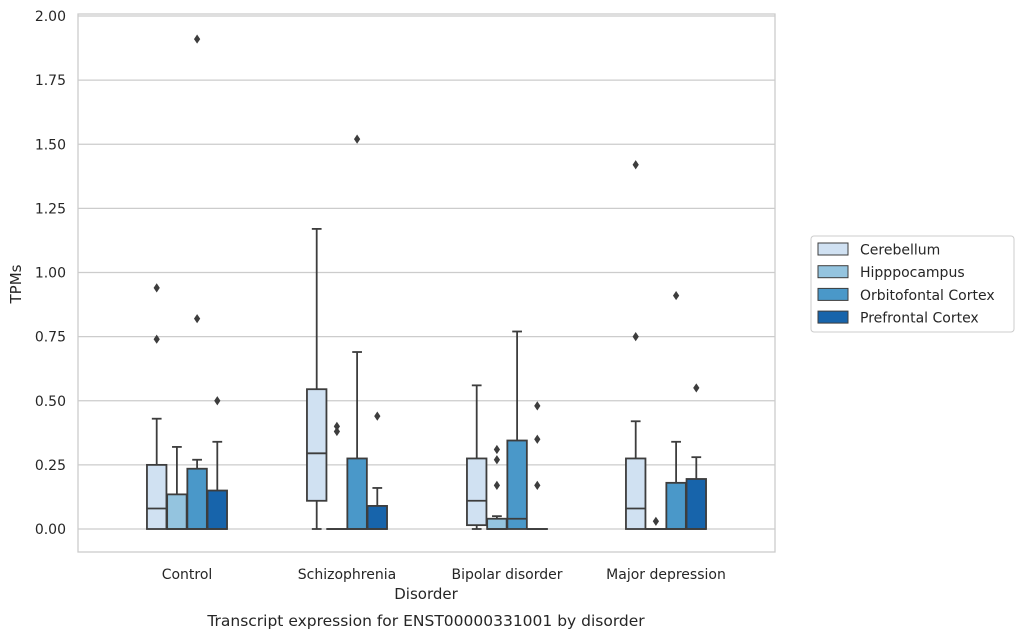 This screenshot has height=643, width=1023. Describe the element at coordinates (50, 402) in the screenshot. I see `y-tick-label: 0.50` at that location.